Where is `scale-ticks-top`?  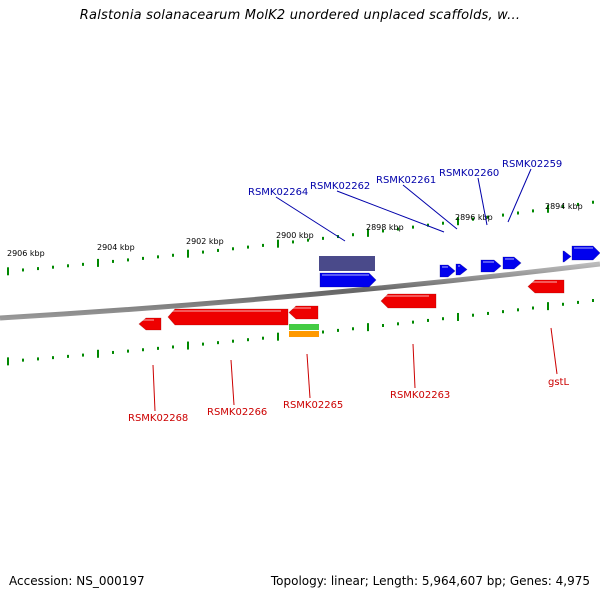 scale-ticks-top is located at coordinates (300, 238).